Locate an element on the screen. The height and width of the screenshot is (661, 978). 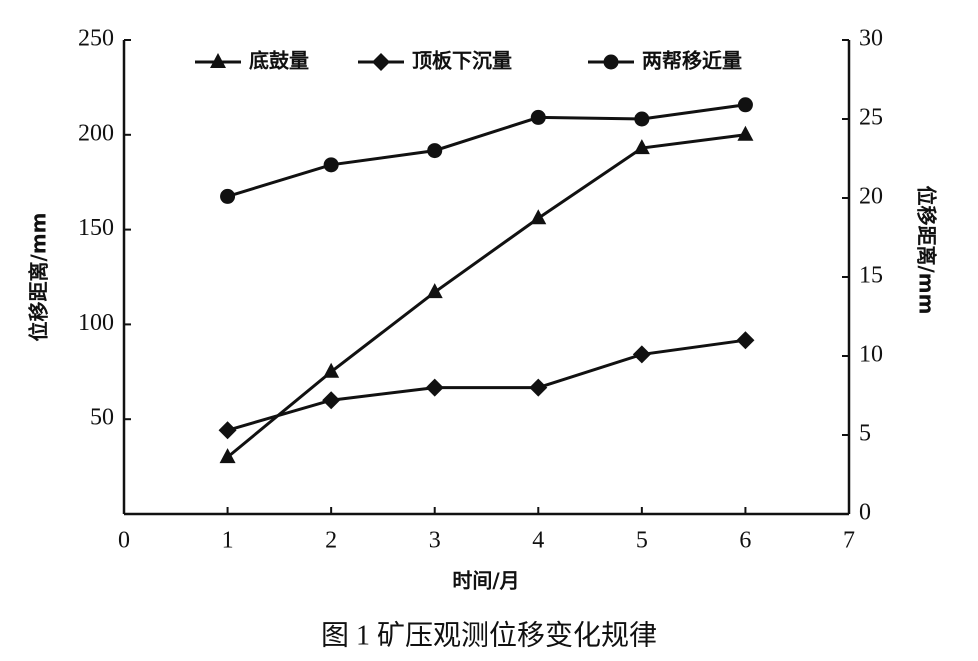
x-tick-label: 1 is located at coordinates (228, 541).